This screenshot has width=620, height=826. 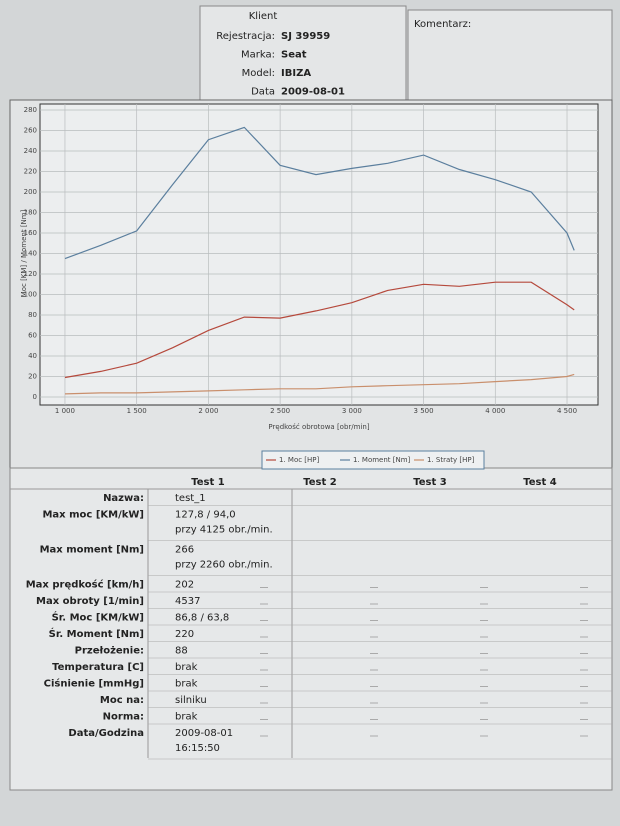 I want to click on column-header: Test 4, so click(x=539, y=482).